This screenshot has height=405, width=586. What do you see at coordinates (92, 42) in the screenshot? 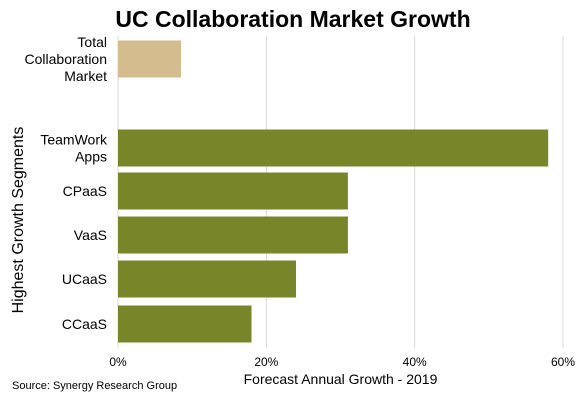
I see `category-label-line: Total` at bounding box center [92, 42].